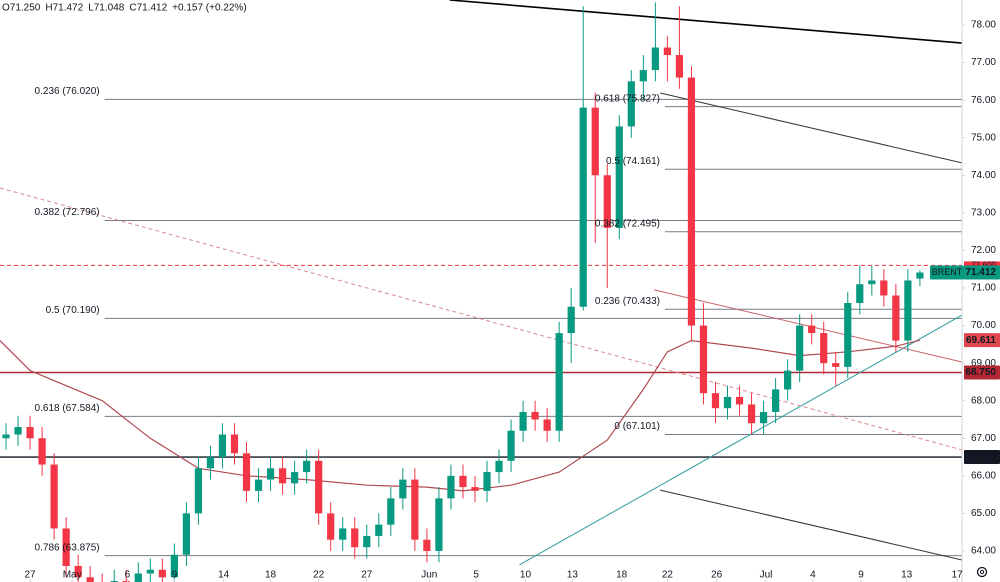 This screenshot has height=582, width=1000. What do you see at coordinates (224, 575) in the screenshot?
I see `x-tick-label: 14` at bounding box center [224, 575].